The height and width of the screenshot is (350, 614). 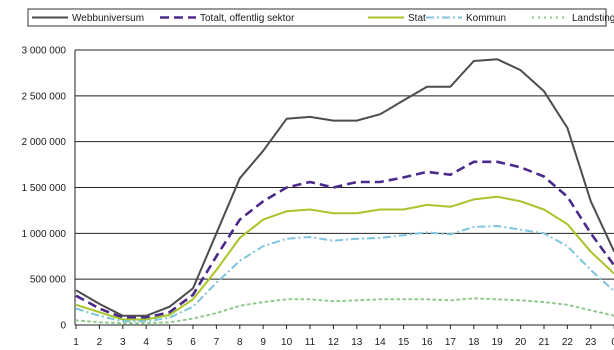 What do you see at coordinates (498, 342) in the screenshot?
I see `x-tick-label: 19` at bounding box center [498, 342].